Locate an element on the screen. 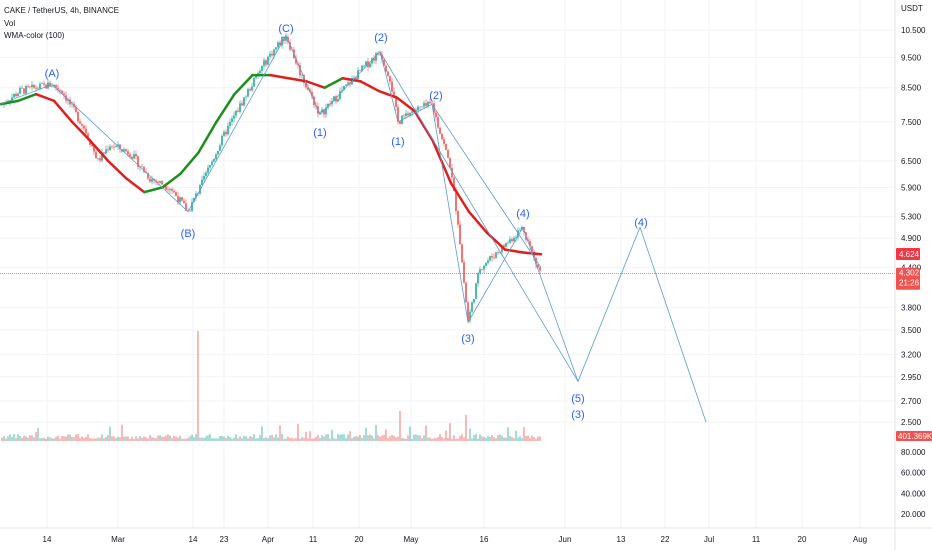 The image size is (932, 550). wave-label: (B) is located at coordinates (188, 234).